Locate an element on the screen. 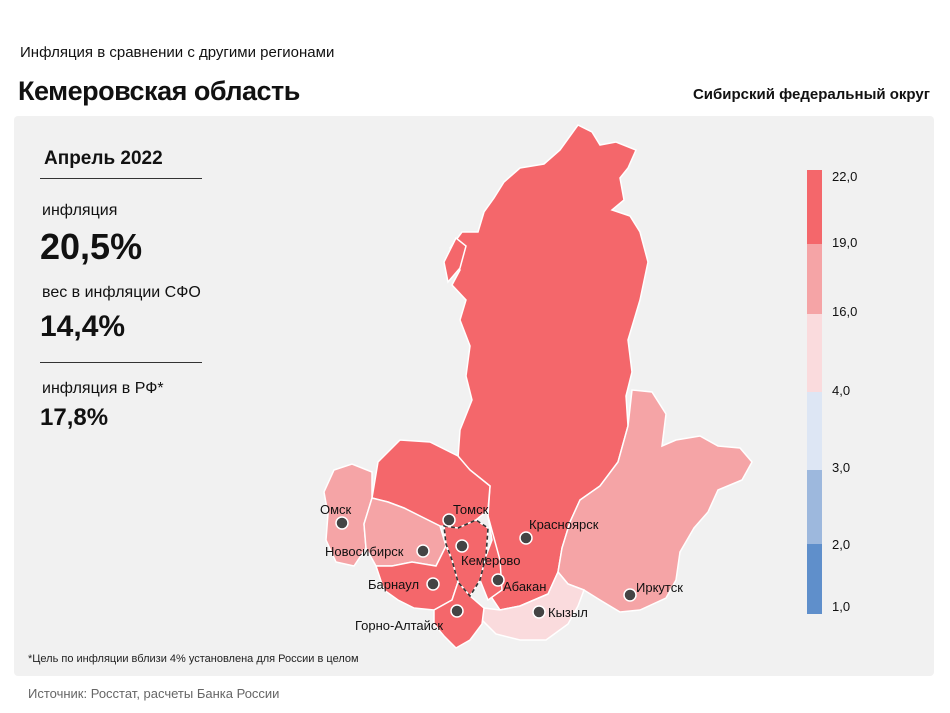  city-dot-irkutsk is located at coordinates (630, 595).